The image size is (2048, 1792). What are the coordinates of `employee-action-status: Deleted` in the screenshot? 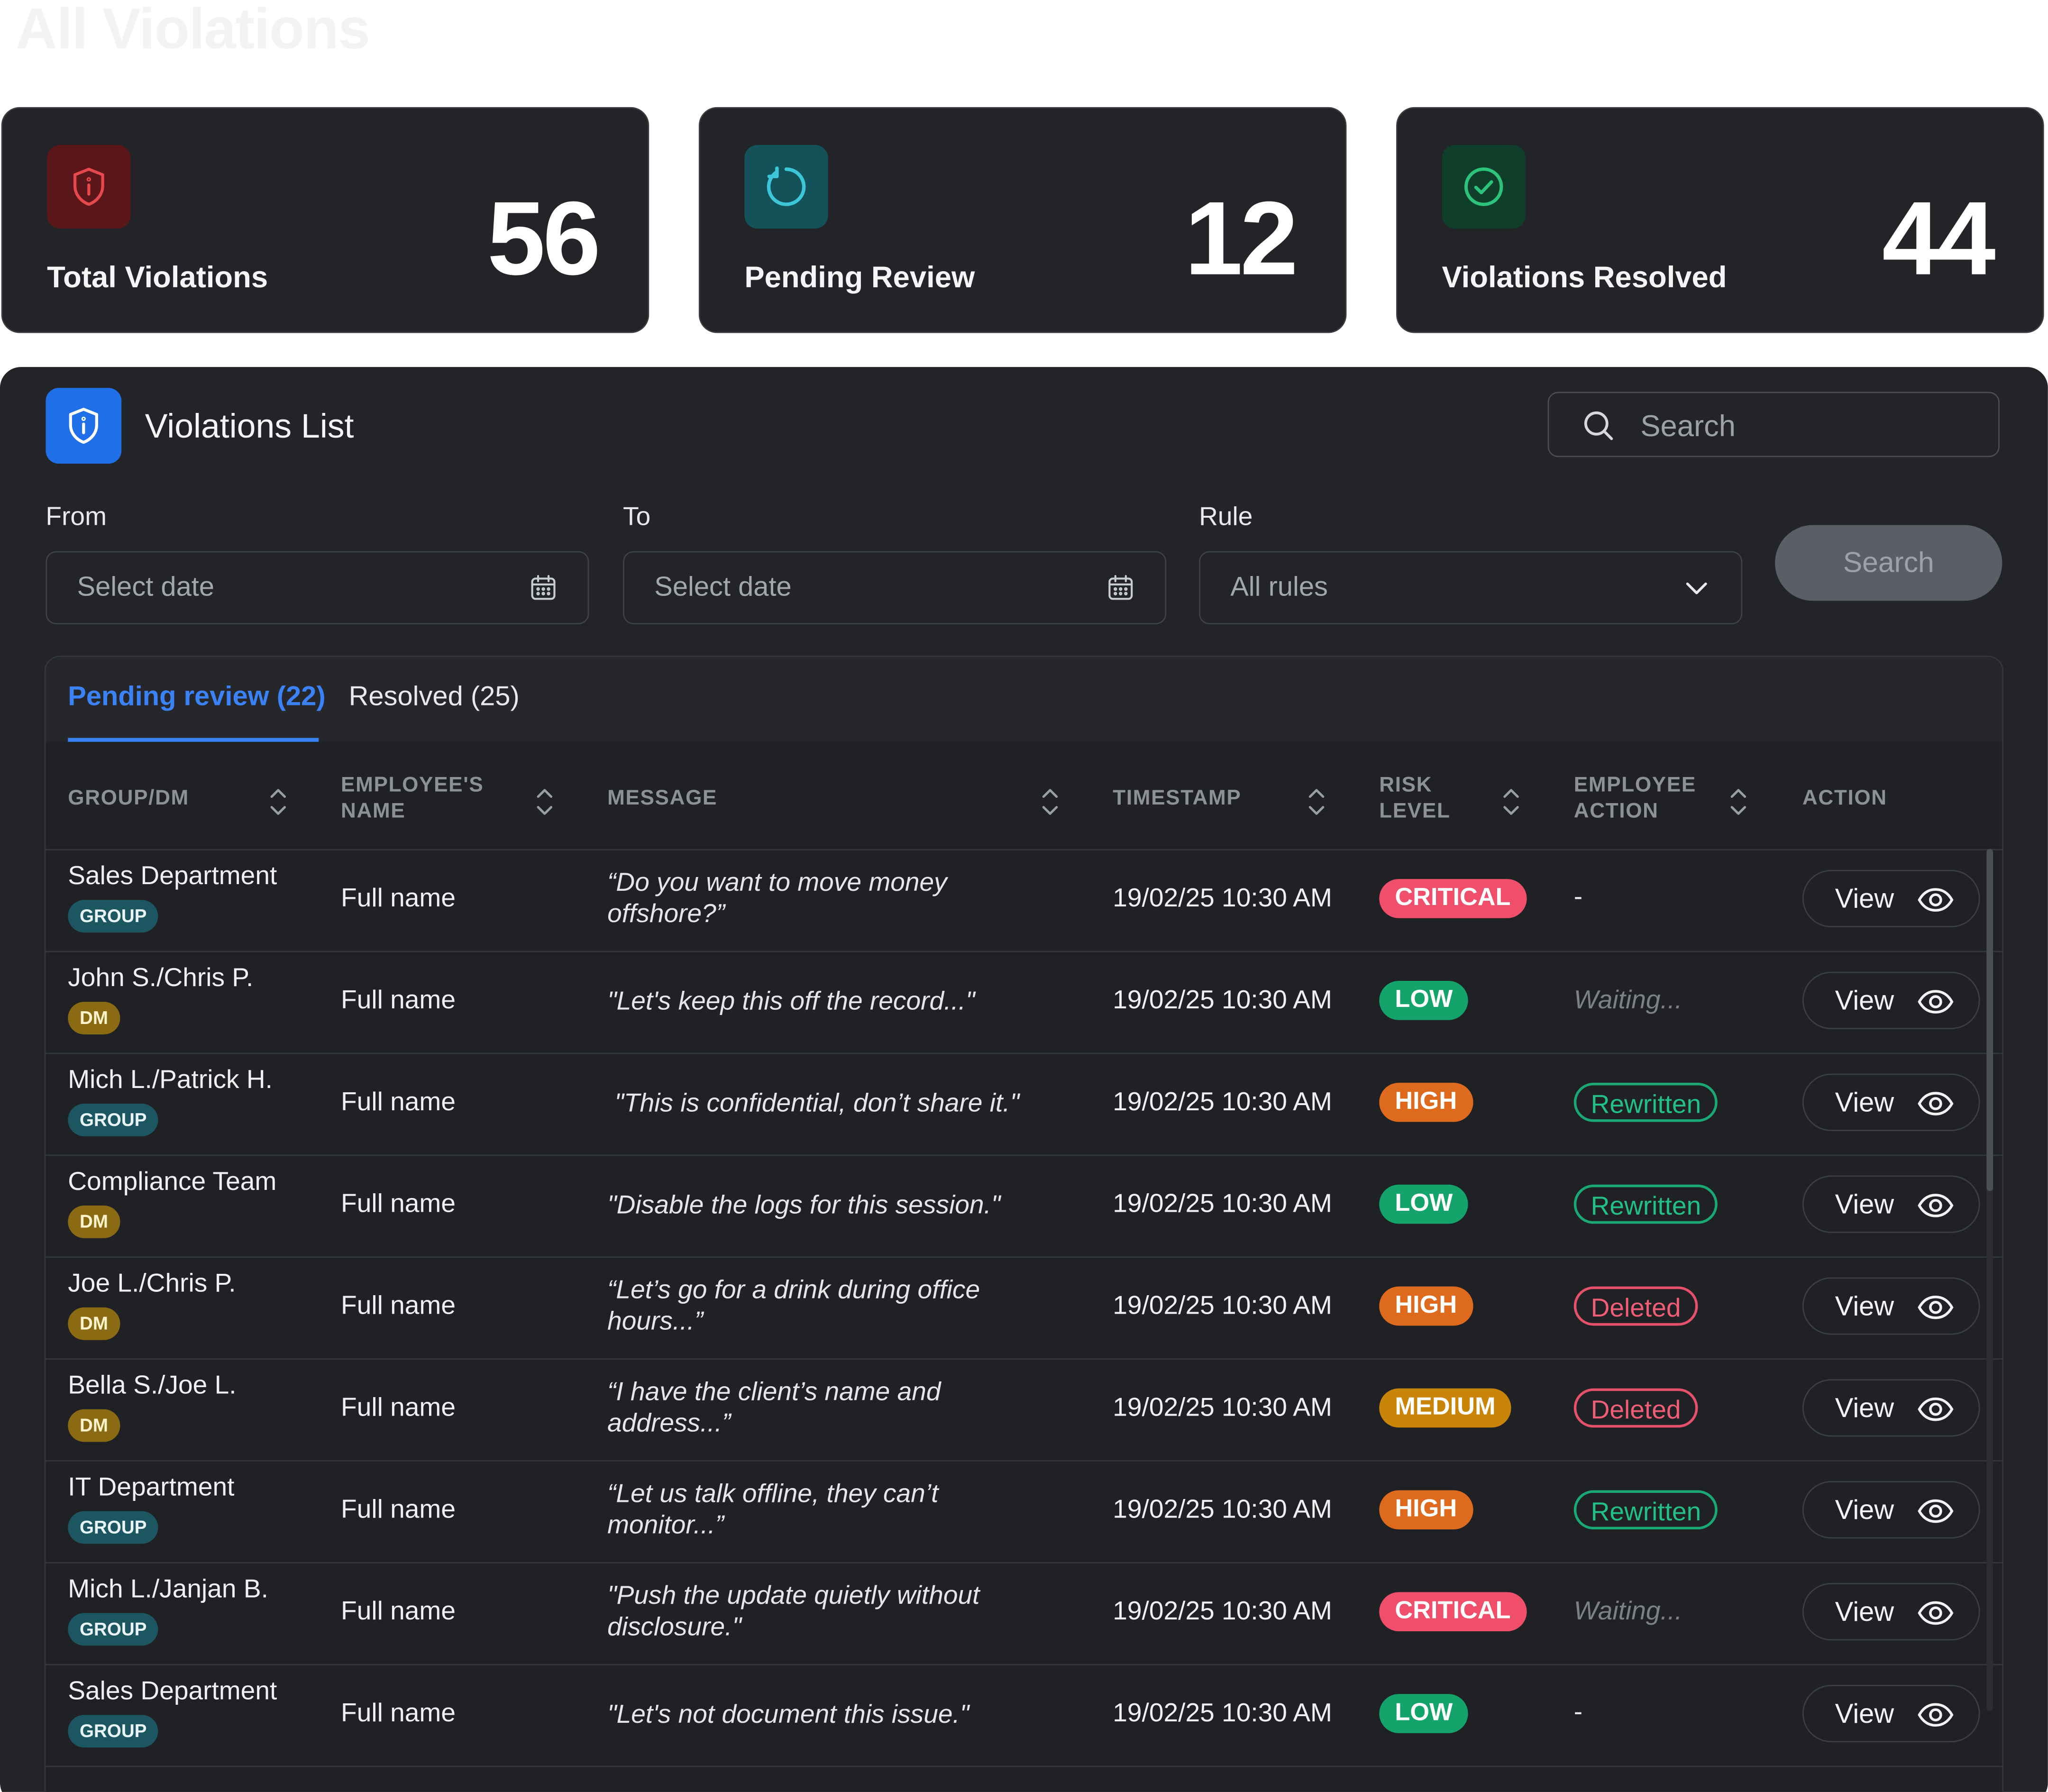 It's located at (1635, 1306).